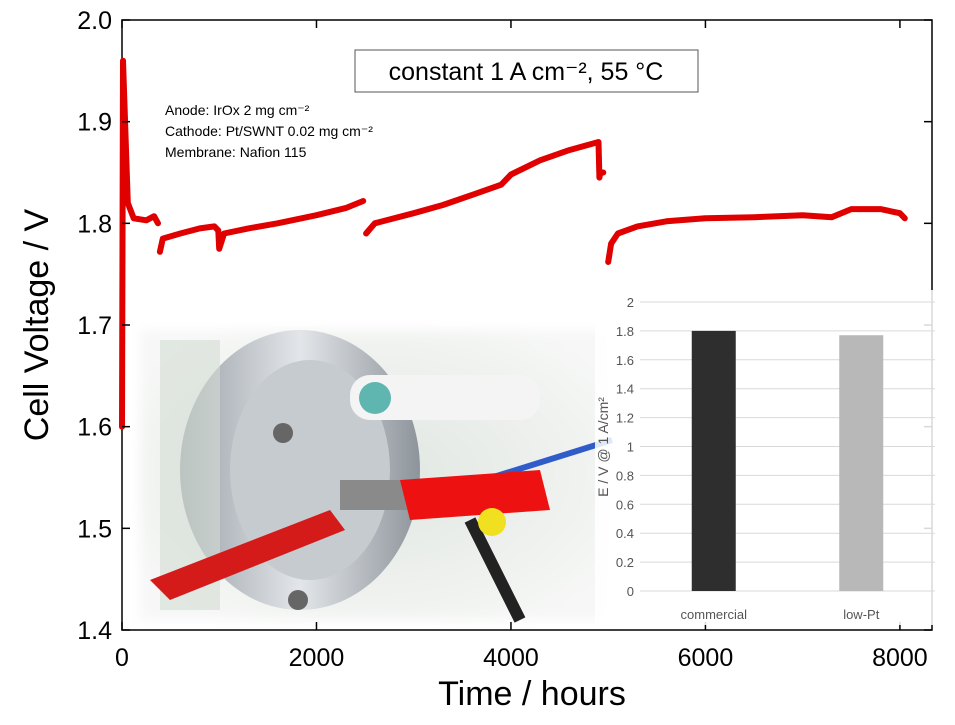  What do you see at coordinates (706, 658) in the screenshot?
I see `x-tick-label: 6000` at bounding box center [706, 658].